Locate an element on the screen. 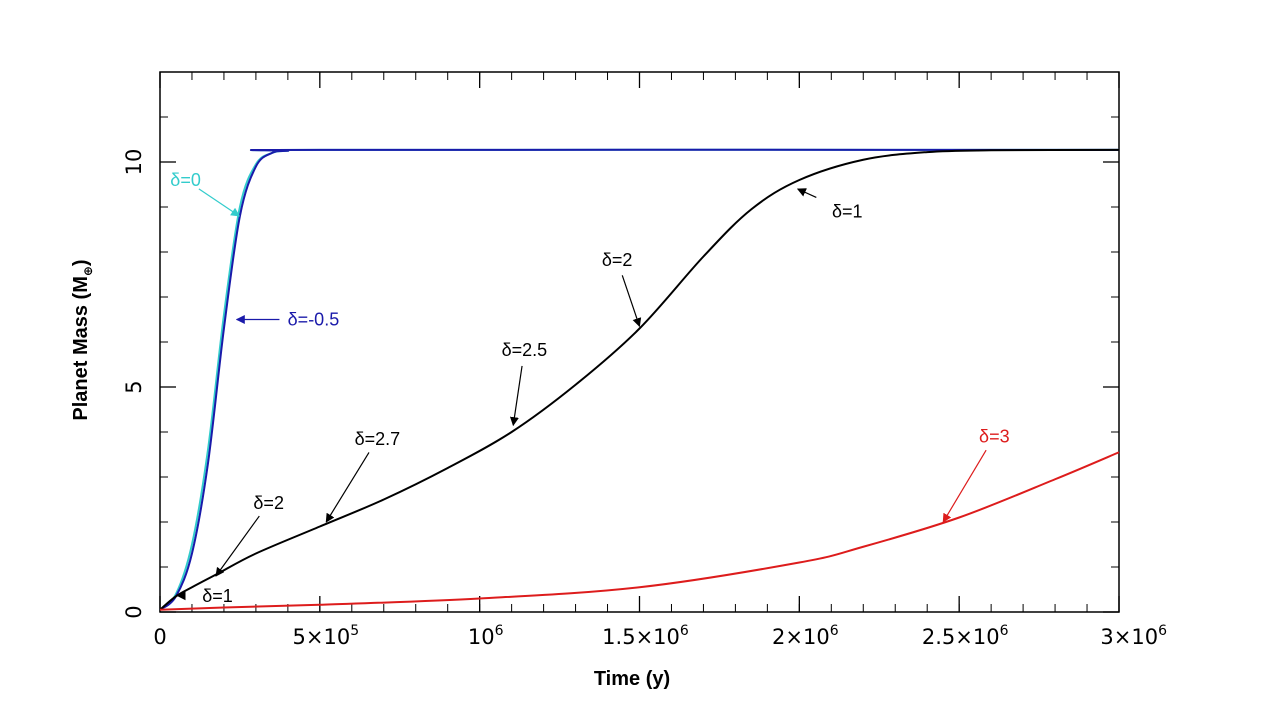 This screenshot has height=720, width=1280. y-tick-label: 10 is located at coordinates (134, 162).